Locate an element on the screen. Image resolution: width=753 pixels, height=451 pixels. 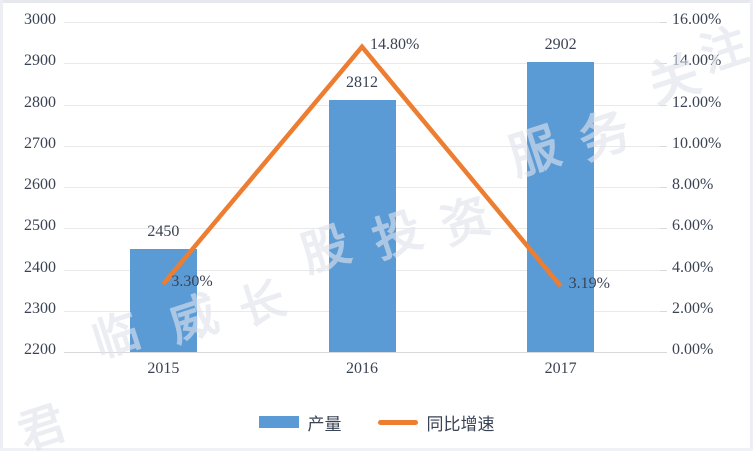
y-axis-right-tick-label: 10.00% is located at coordinates (697, 143).